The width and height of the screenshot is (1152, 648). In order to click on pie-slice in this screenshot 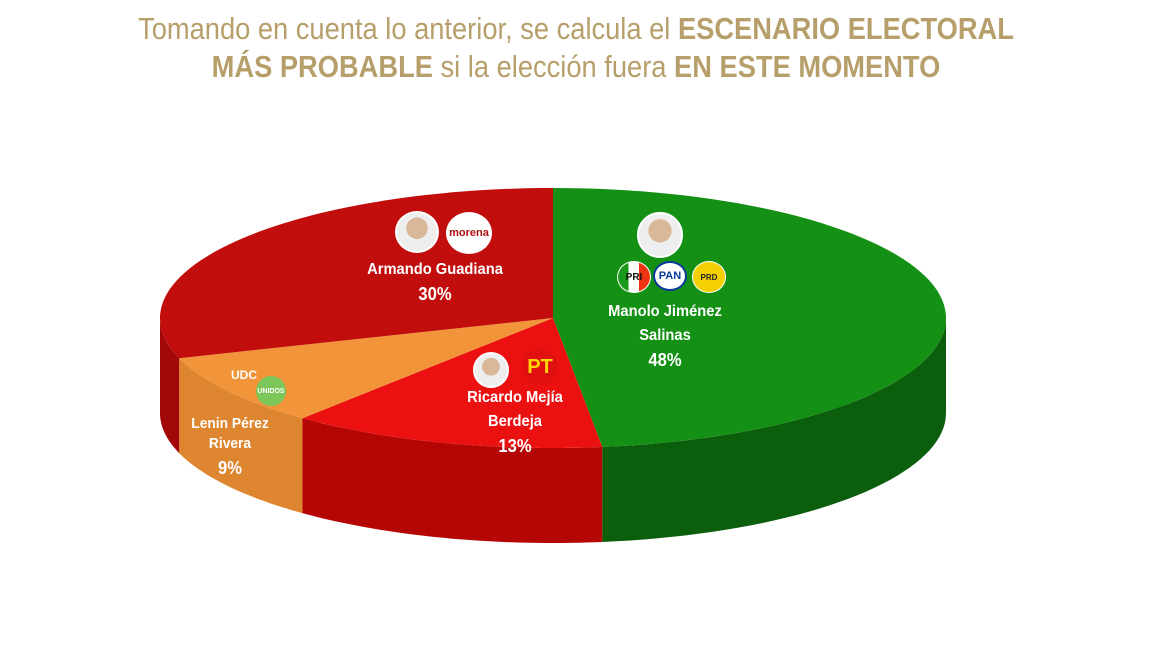, I will do `click(452, 383)`.